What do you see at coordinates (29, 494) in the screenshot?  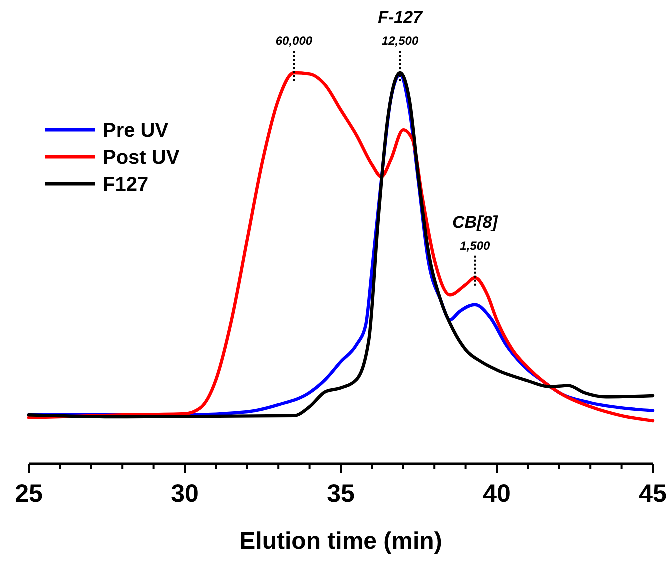 I see `x-tick-label: 25` at bounding box center [29, 494].